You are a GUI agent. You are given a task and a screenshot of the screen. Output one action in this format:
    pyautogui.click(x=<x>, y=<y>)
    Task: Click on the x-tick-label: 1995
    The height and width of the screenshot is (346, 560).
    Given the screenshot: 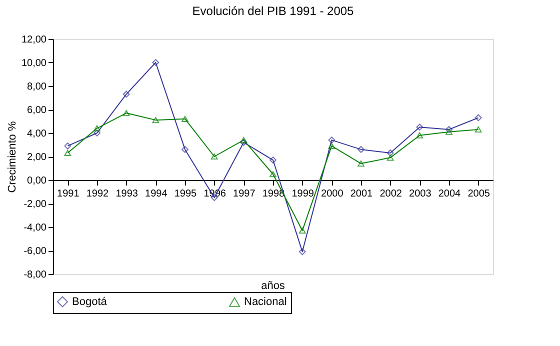 What is the action you would take?
    pyautogui.click(x=186, y=194)
    